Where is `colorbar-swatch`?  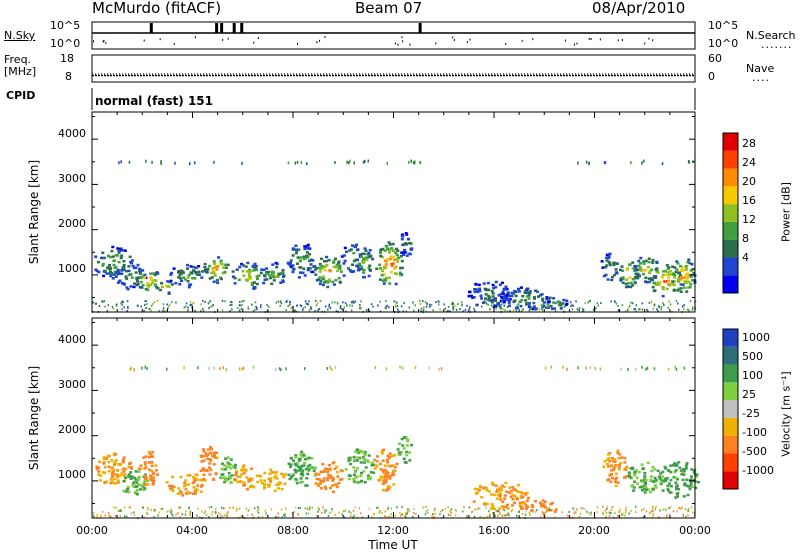 colorbar-swatch is located at coordinates (730, 195).